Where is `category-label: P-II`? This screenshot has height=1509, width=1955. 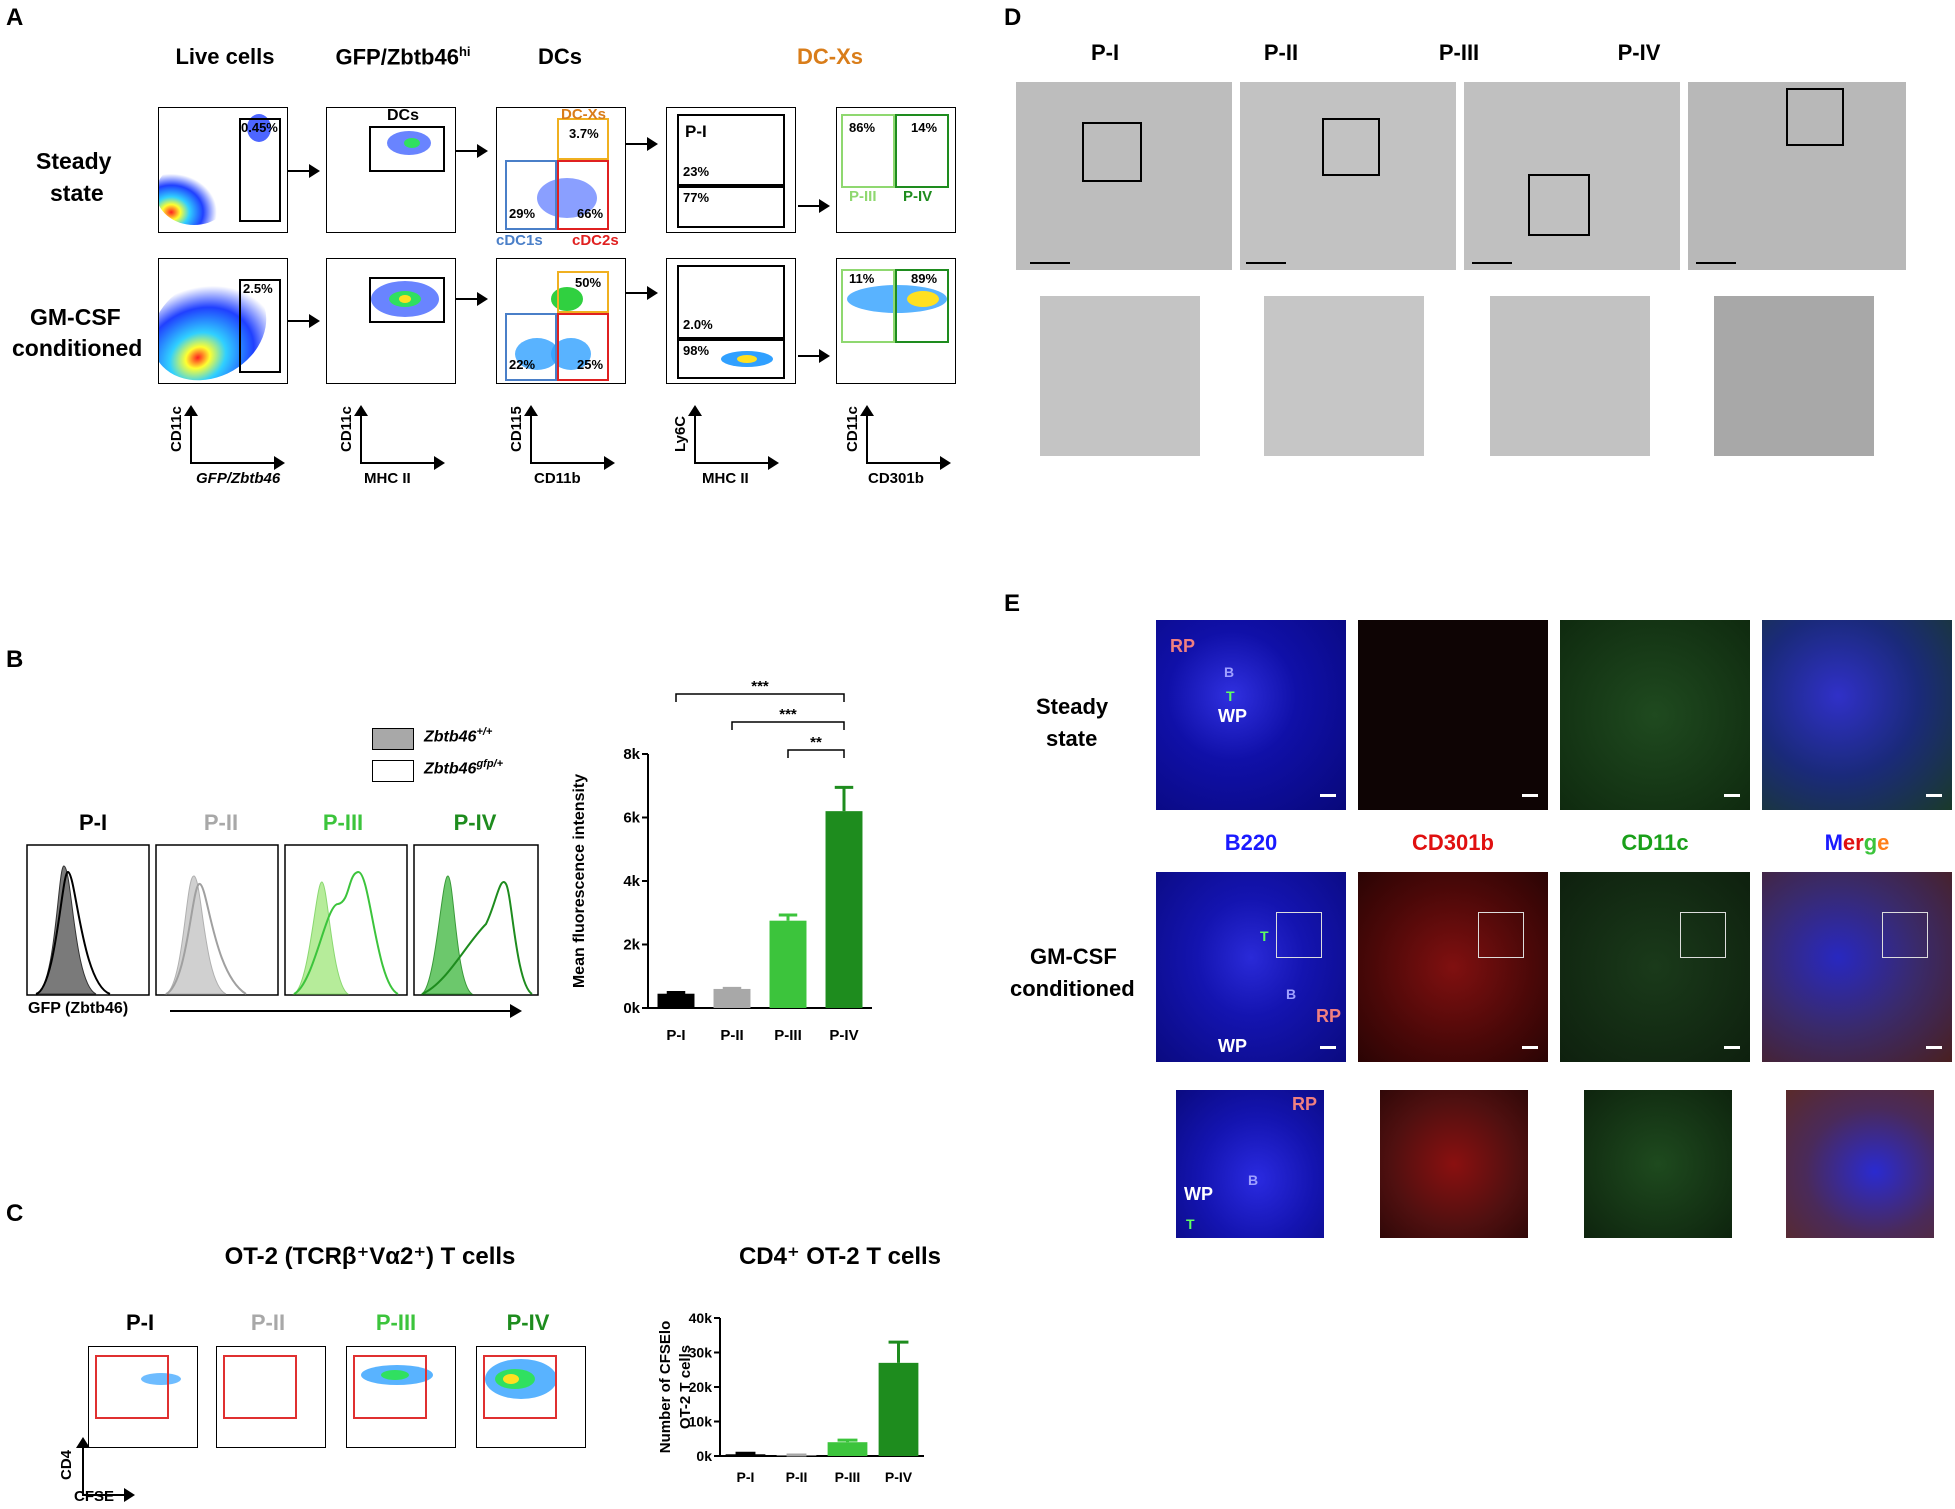
category-label: P-II is located at coordinates (731, 1035).